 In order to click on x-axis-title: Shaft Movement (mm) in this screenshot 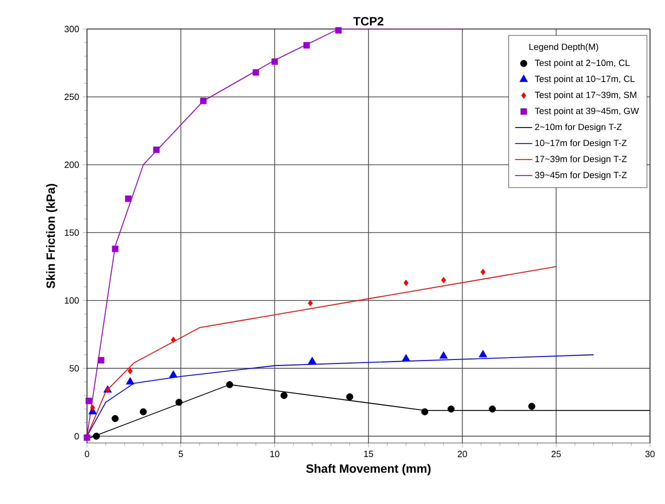, I will do `click(368, 470)`.